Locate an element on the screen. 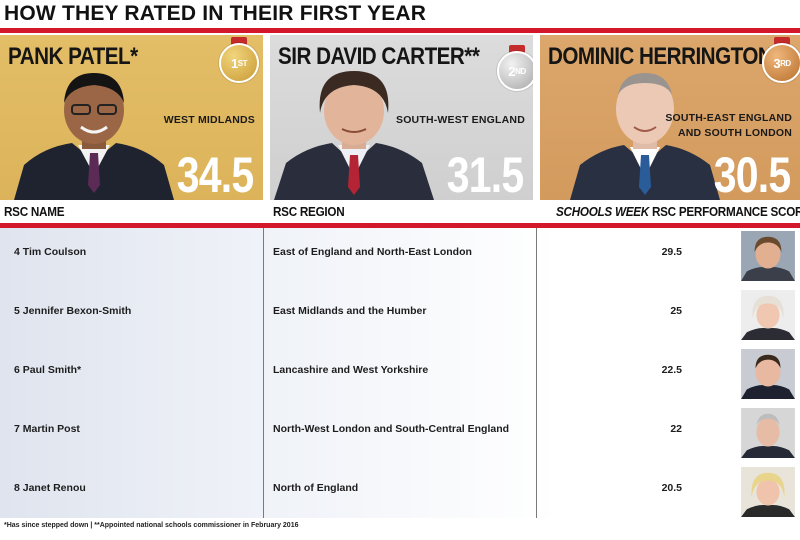 The image size is (800, 540). score-header-text: RSC PERFORMANCE SCORE is located at coordinates (724, 211).